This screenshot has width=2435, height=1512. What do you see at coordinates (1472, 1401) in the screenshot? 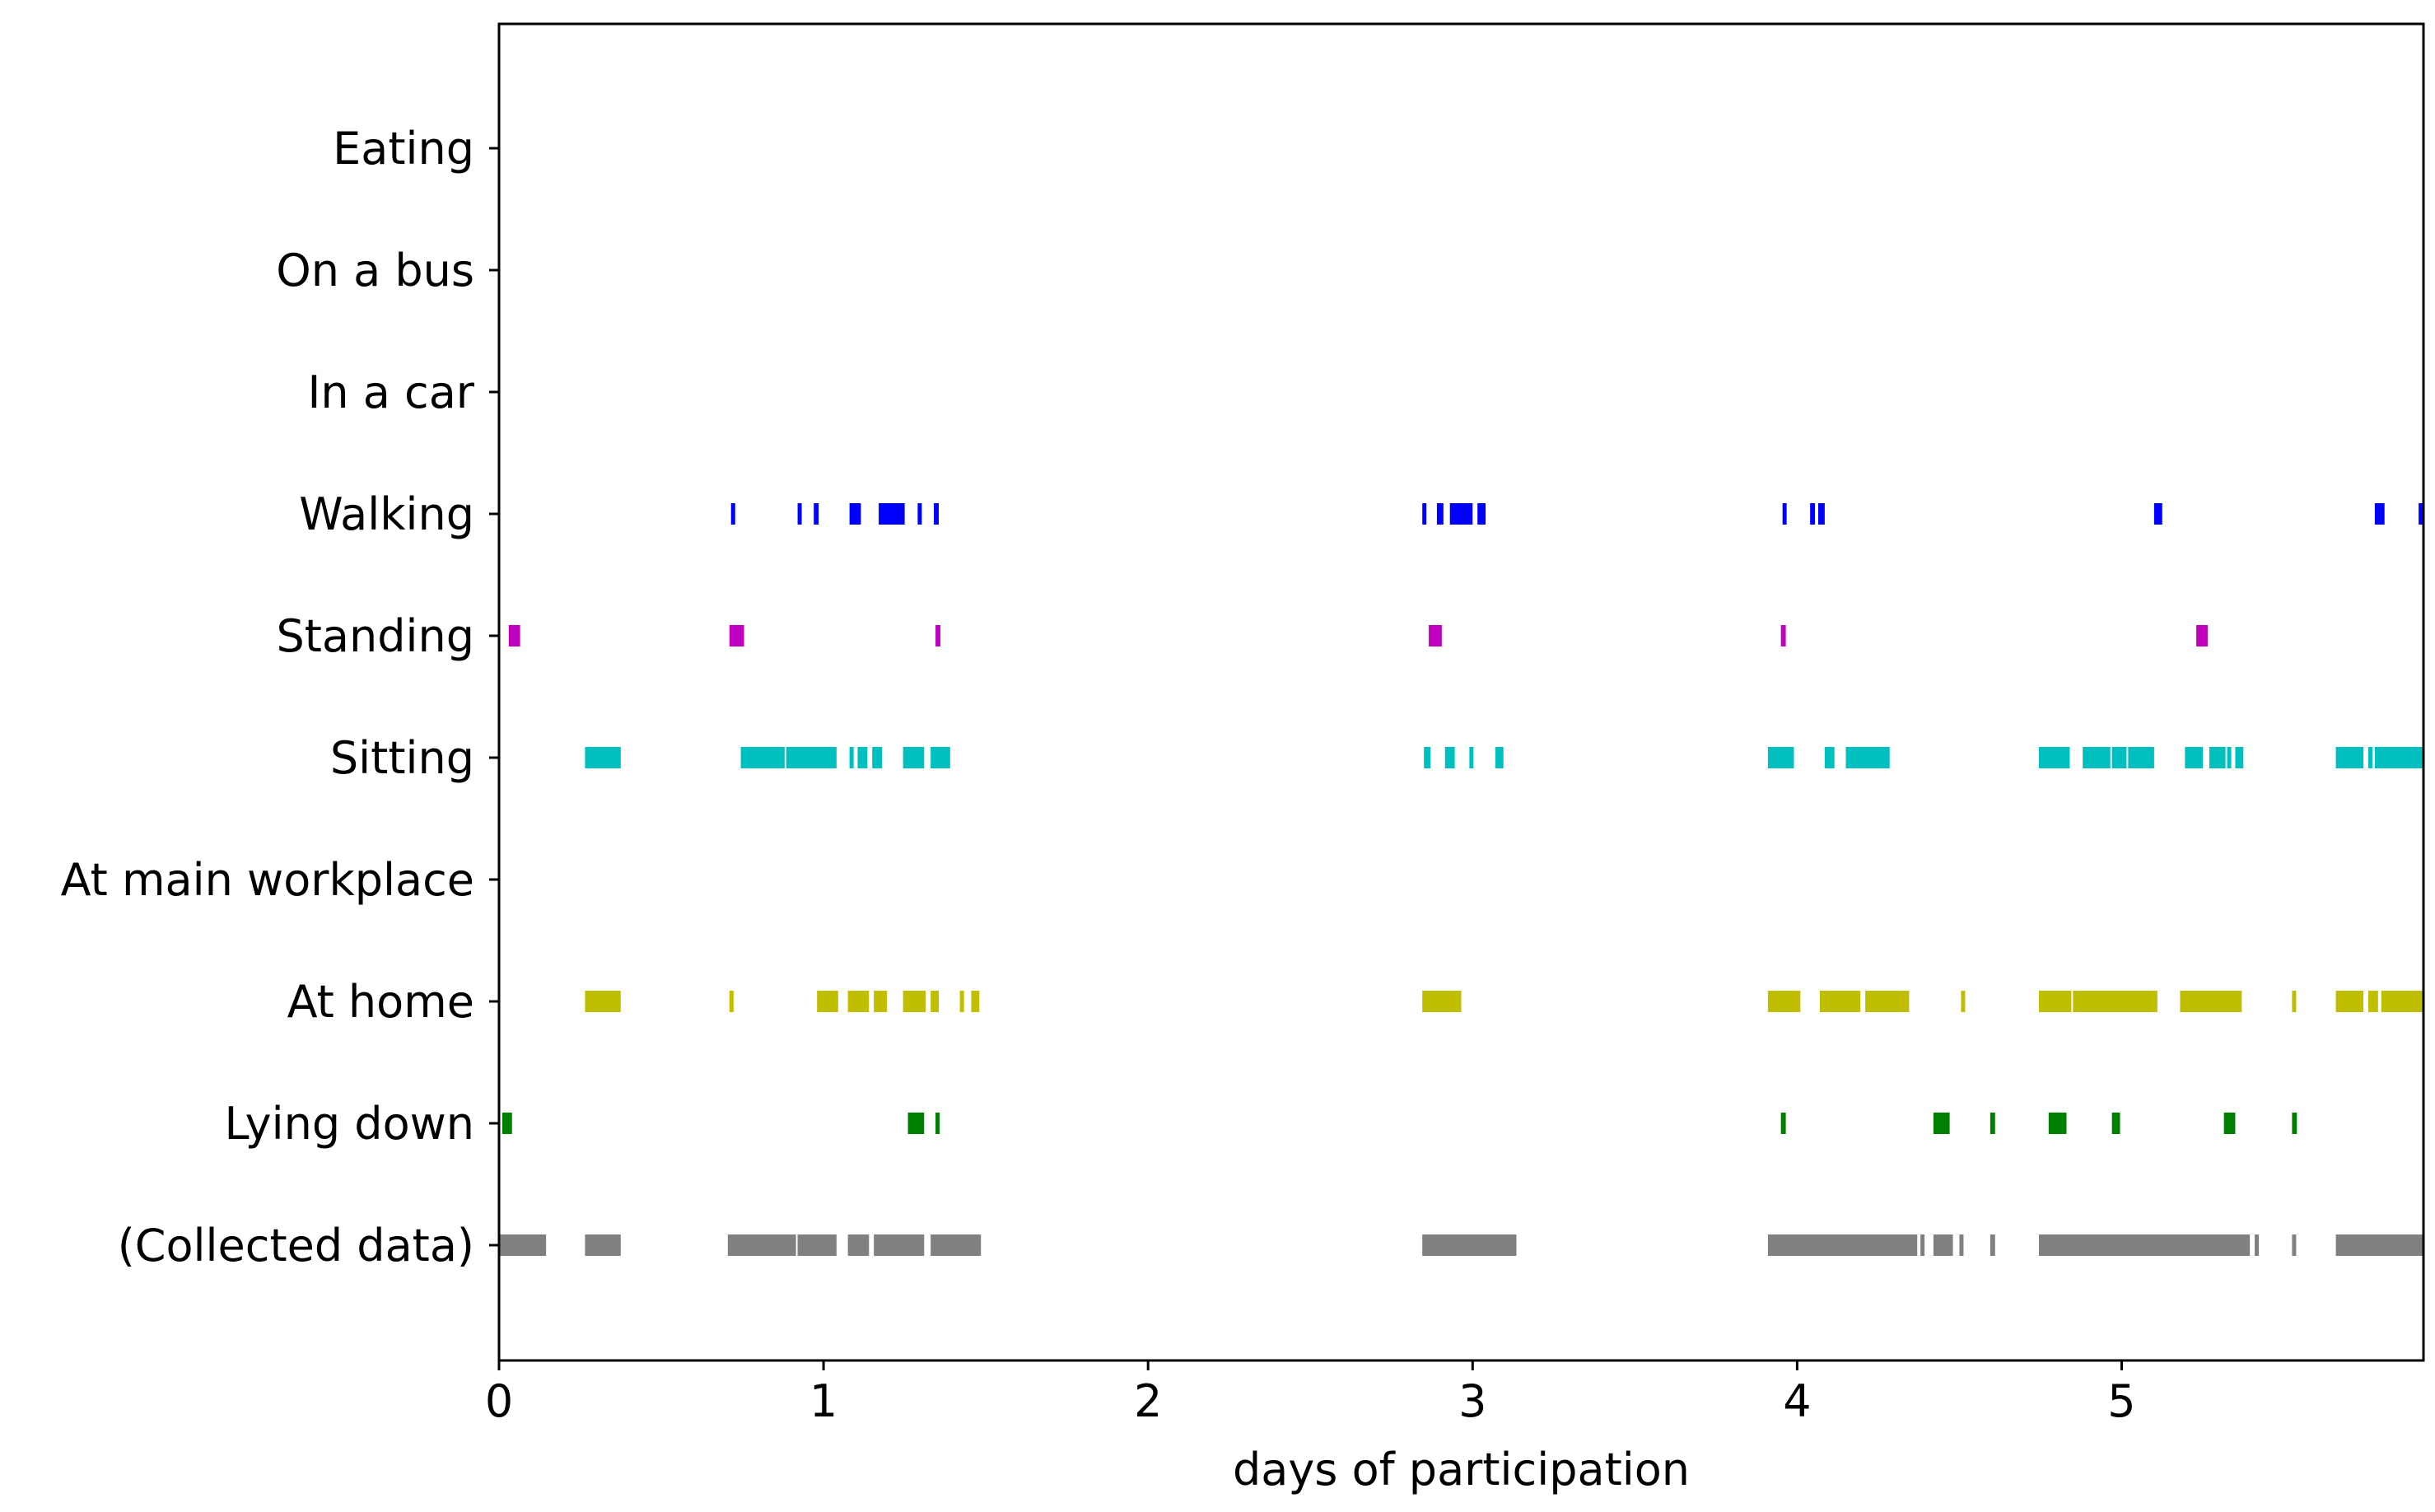
I see `x-tick-label: 3` at bounding box center [1472, 1401].